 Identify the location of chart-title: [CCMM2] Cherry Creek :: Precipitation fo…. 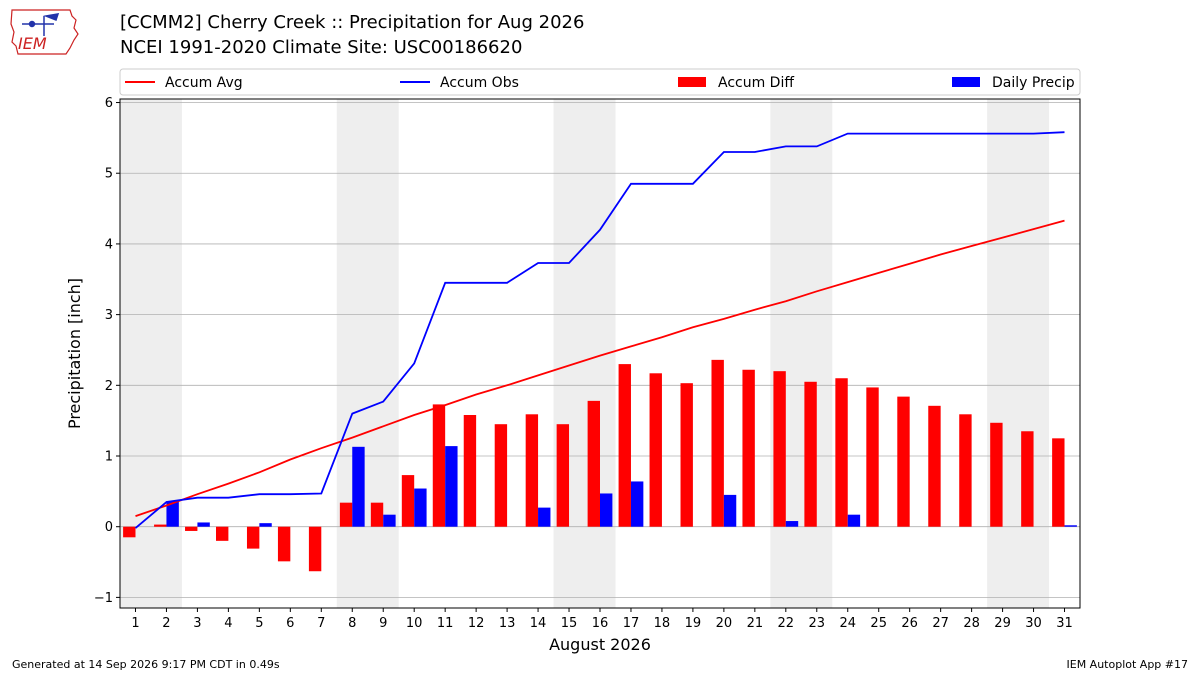
(352, 22).